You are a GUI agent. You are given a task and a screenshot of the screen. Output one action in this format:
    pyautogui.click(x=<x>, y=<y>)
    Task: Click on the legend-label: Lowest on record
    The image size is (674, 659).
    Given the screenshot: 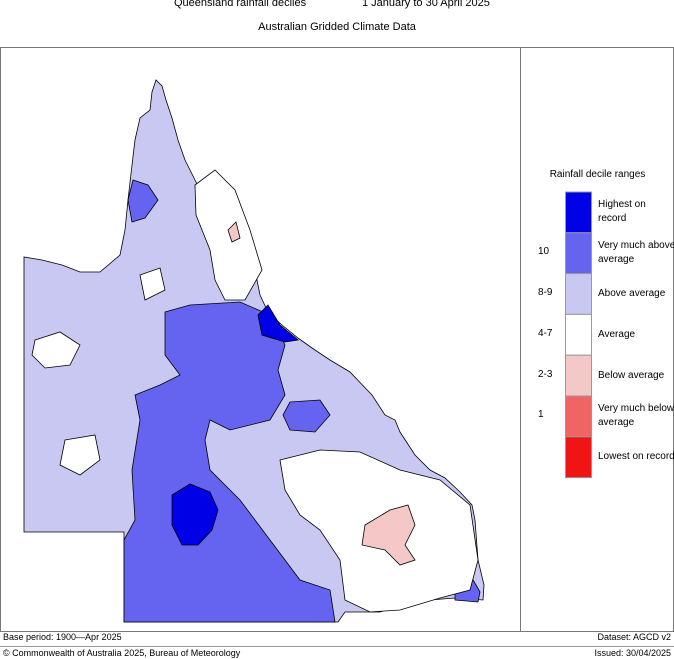 What is the action you would take?
    pyautogui.click(x=636, y=457)
    